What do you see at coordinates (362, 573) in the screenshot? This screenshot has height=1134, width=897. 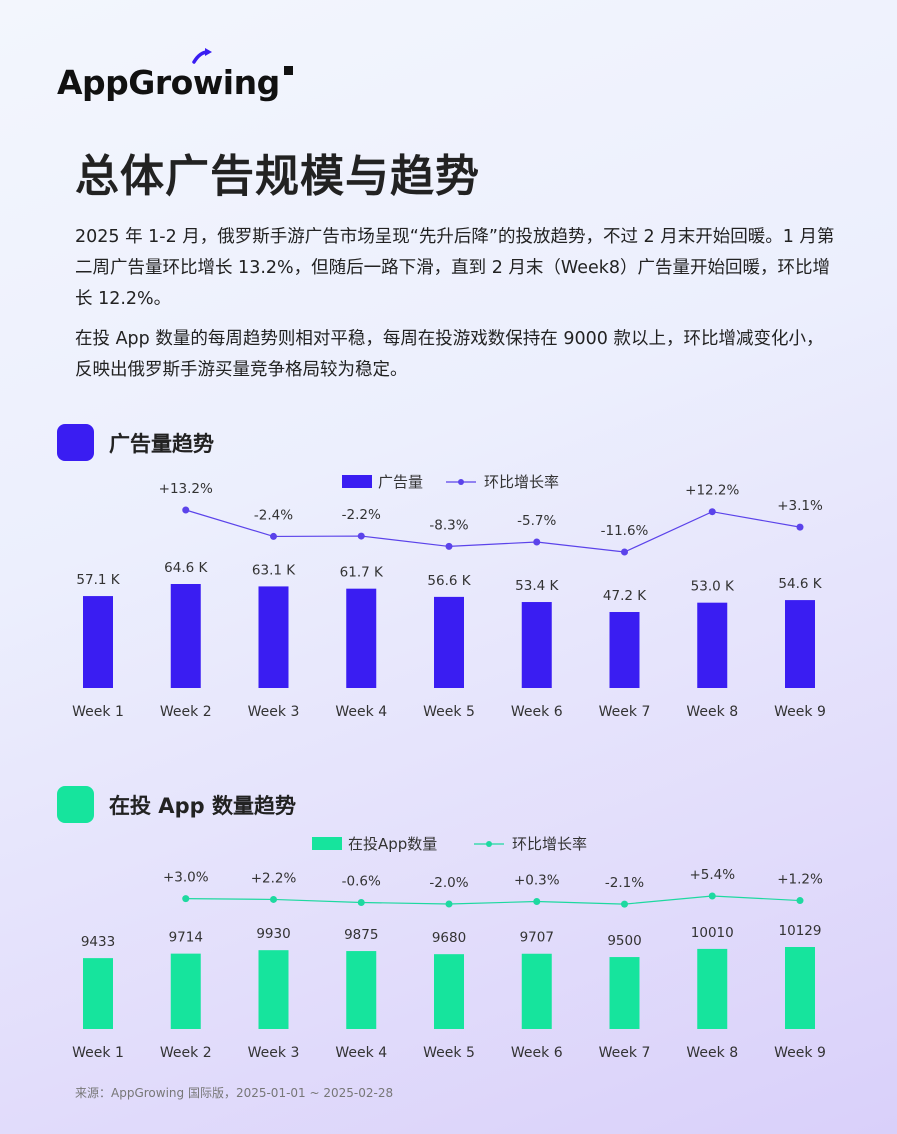 I see `bar-value-label: 61.7 K` at bounding box center [362, 573].